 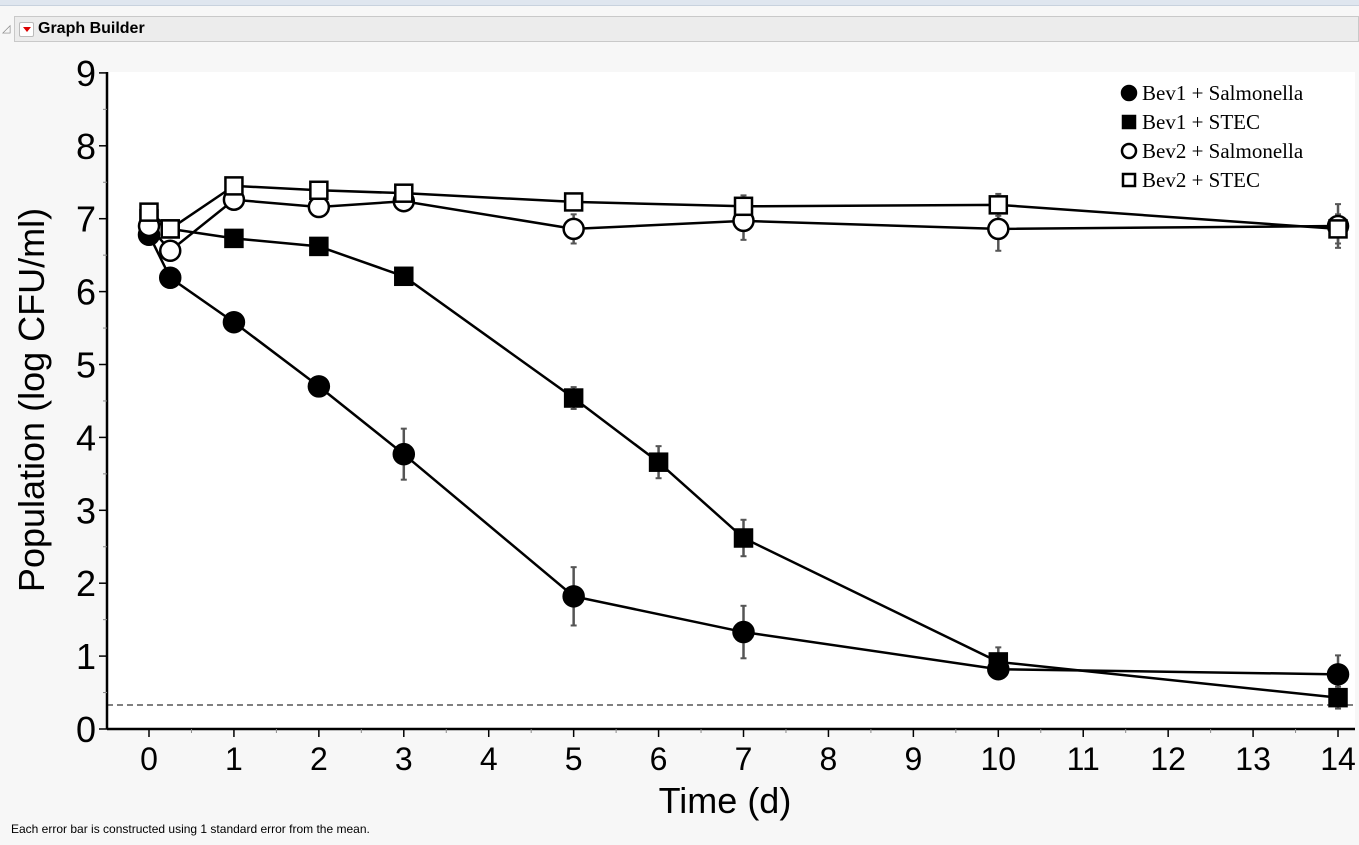 What do you see at coordinates (86, 146) in the screenshot?
I see `y-tick-label: 8` at bounding box center [86, 146].